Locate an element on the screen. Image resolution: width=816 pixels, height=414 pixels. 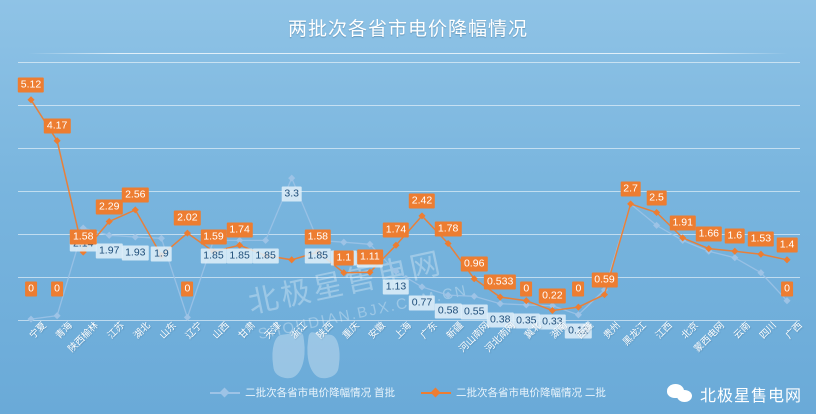
data-label: 2.29 is located at coordinates (109, 206).